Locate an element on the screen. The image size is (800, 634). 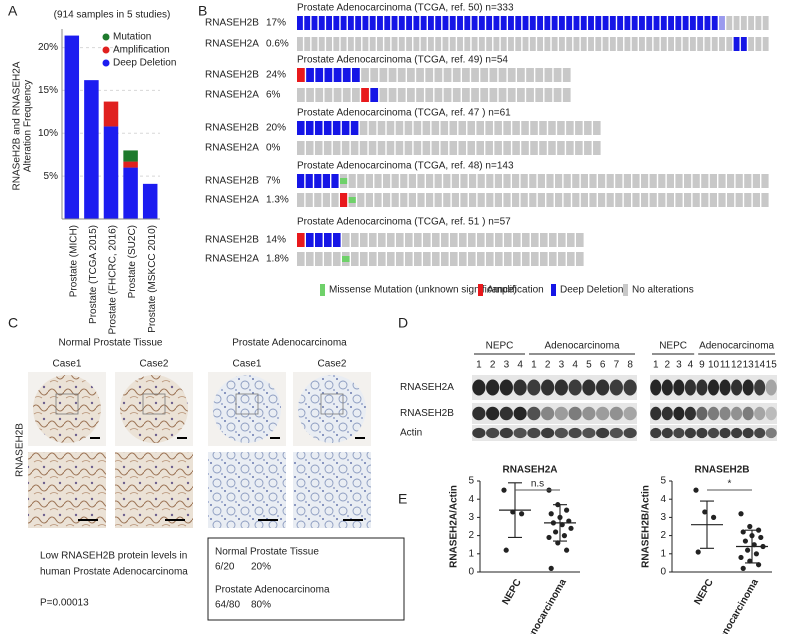
group-title: Normal Prostate Tissue is located at coordinates (111, 343).